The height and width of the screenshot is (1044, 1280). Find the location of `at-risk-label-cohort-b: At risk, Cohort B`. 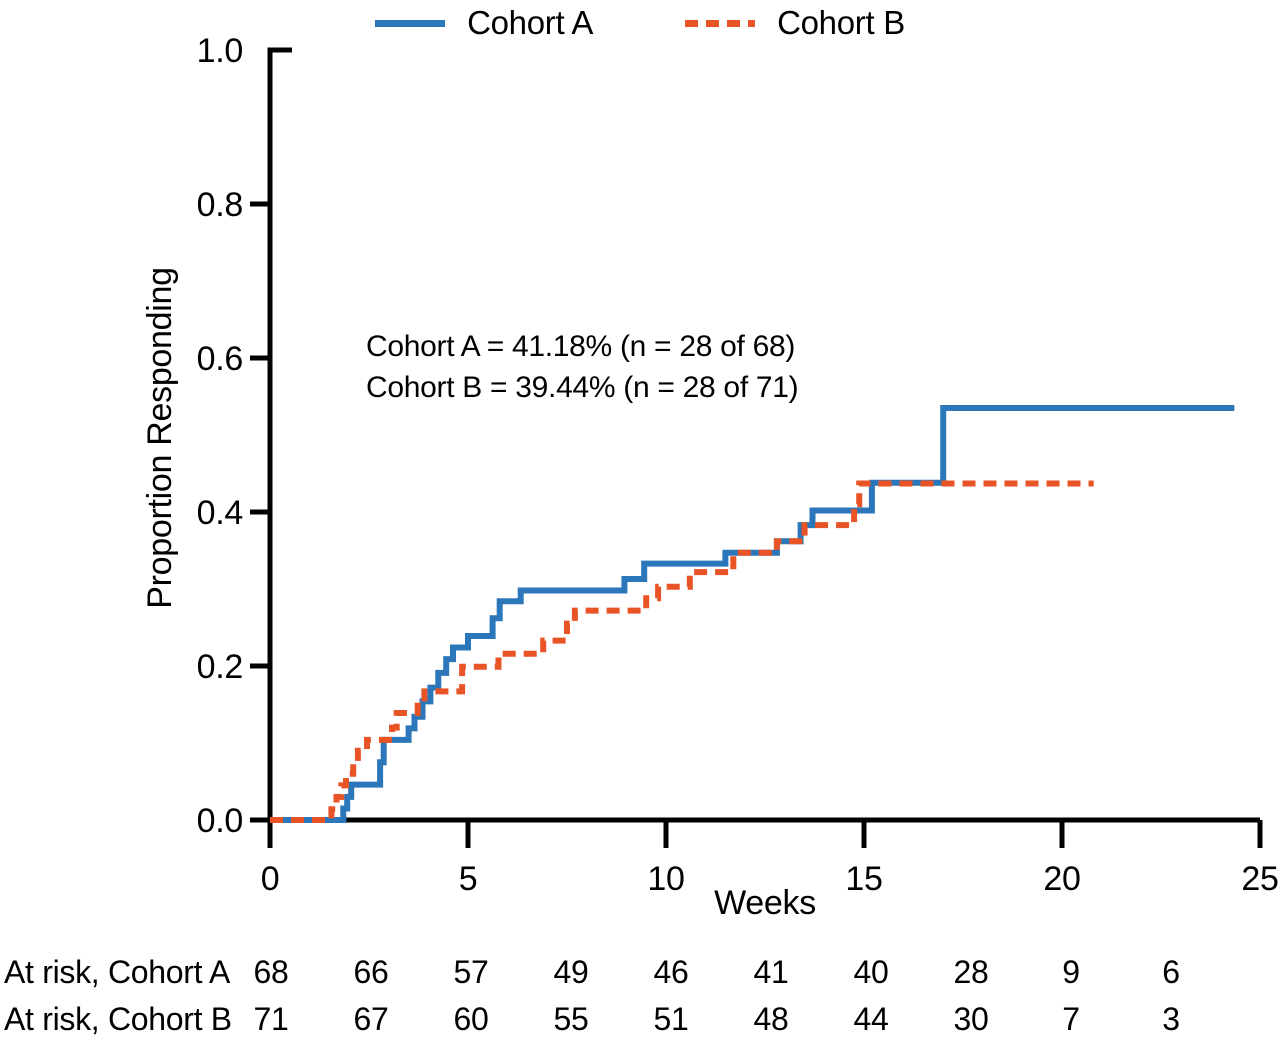

at-risk-label-cohort-b: At risk, Cohort B is located at coordinates (118, 1019).